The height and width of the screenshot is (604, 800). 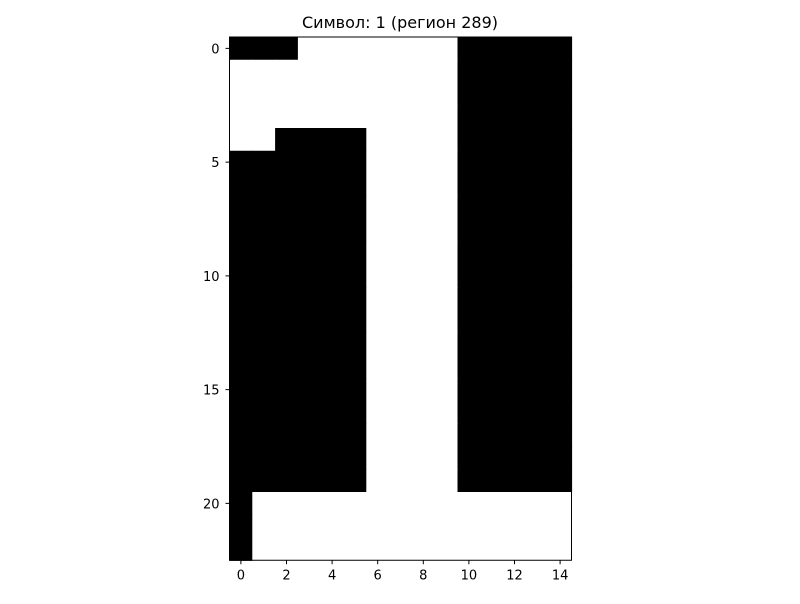 I want to click on y-tick-label: 15, so click(x=211, y=391).